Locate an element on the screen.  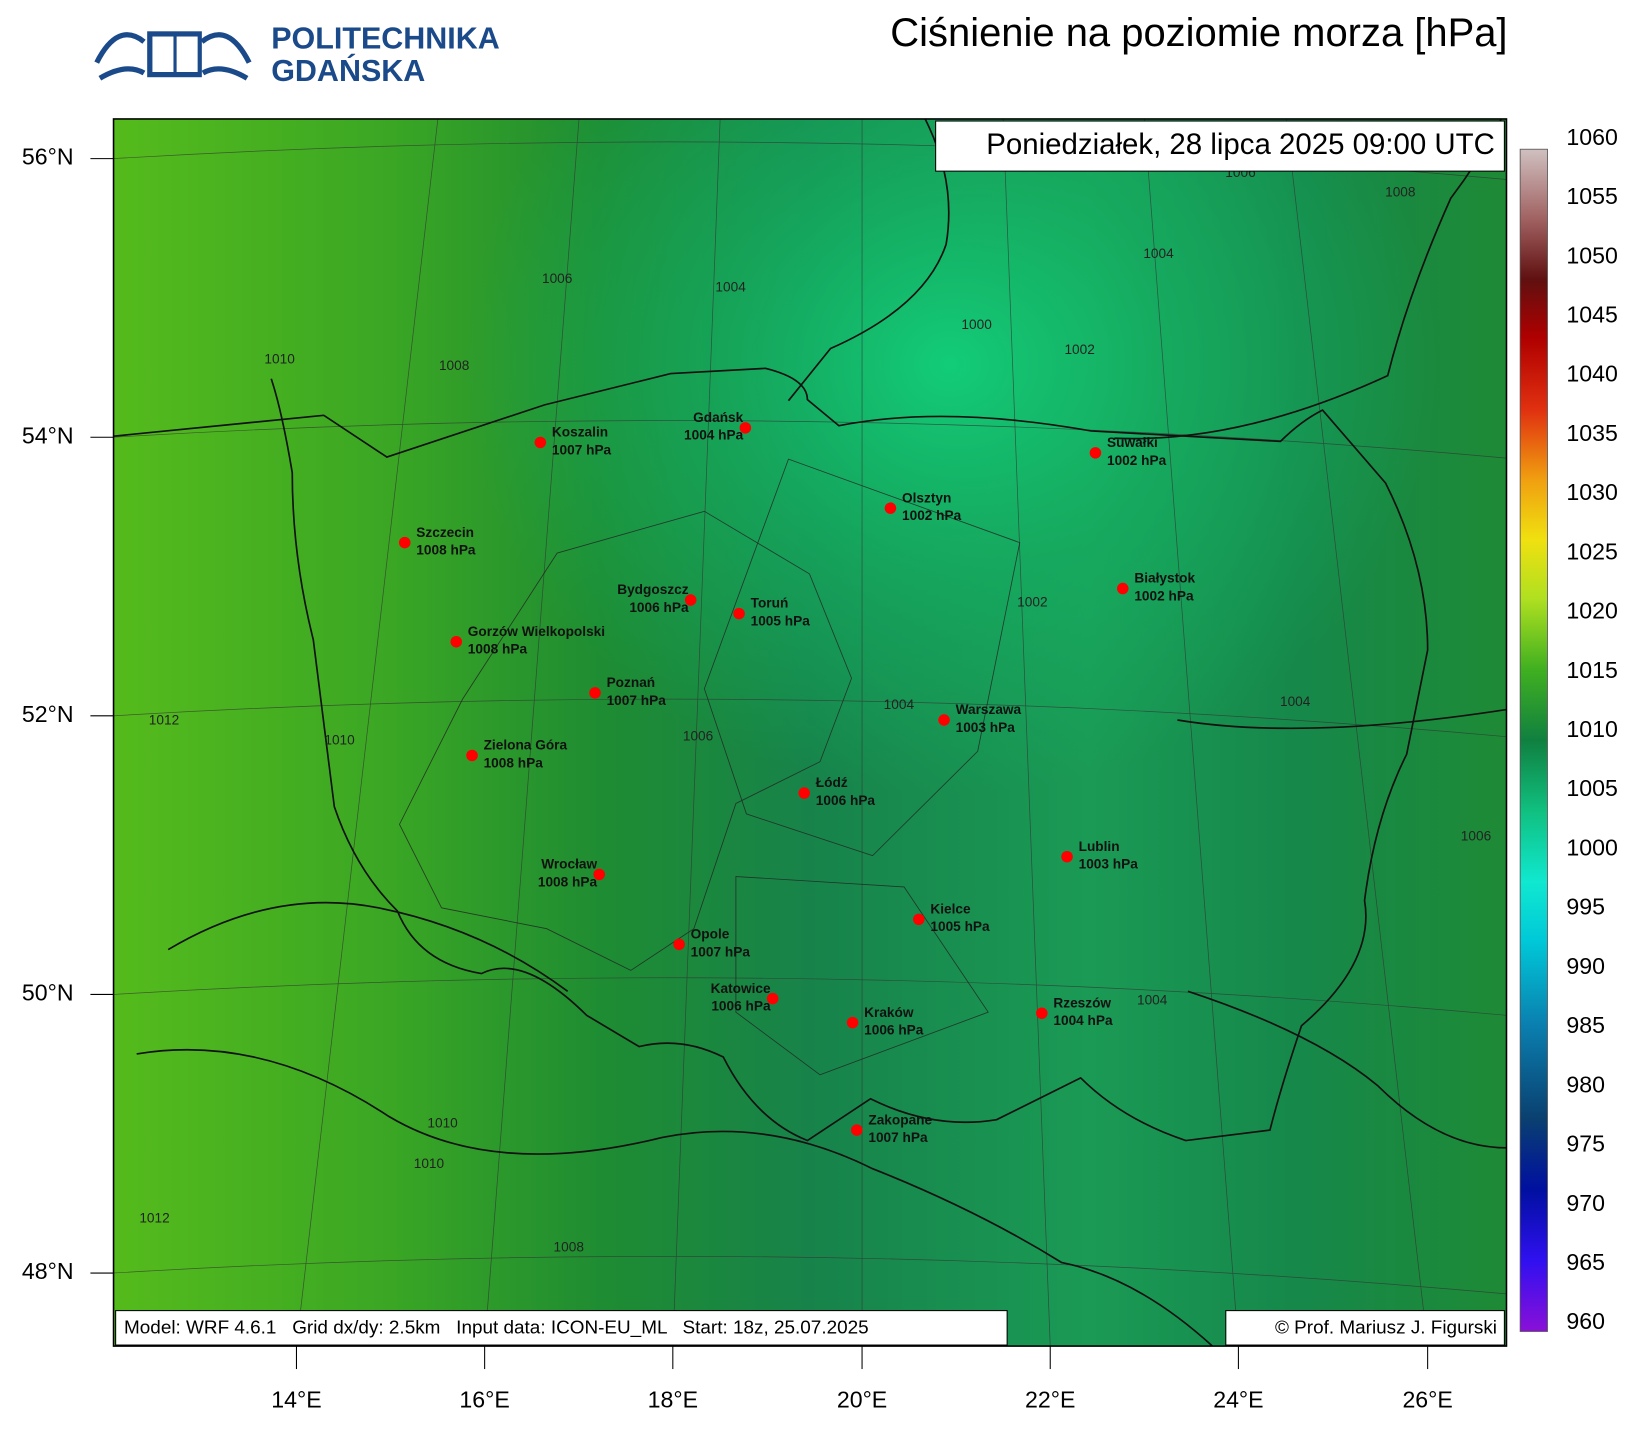
colorbar-label: 990 is located at coordinates (1585, 966).